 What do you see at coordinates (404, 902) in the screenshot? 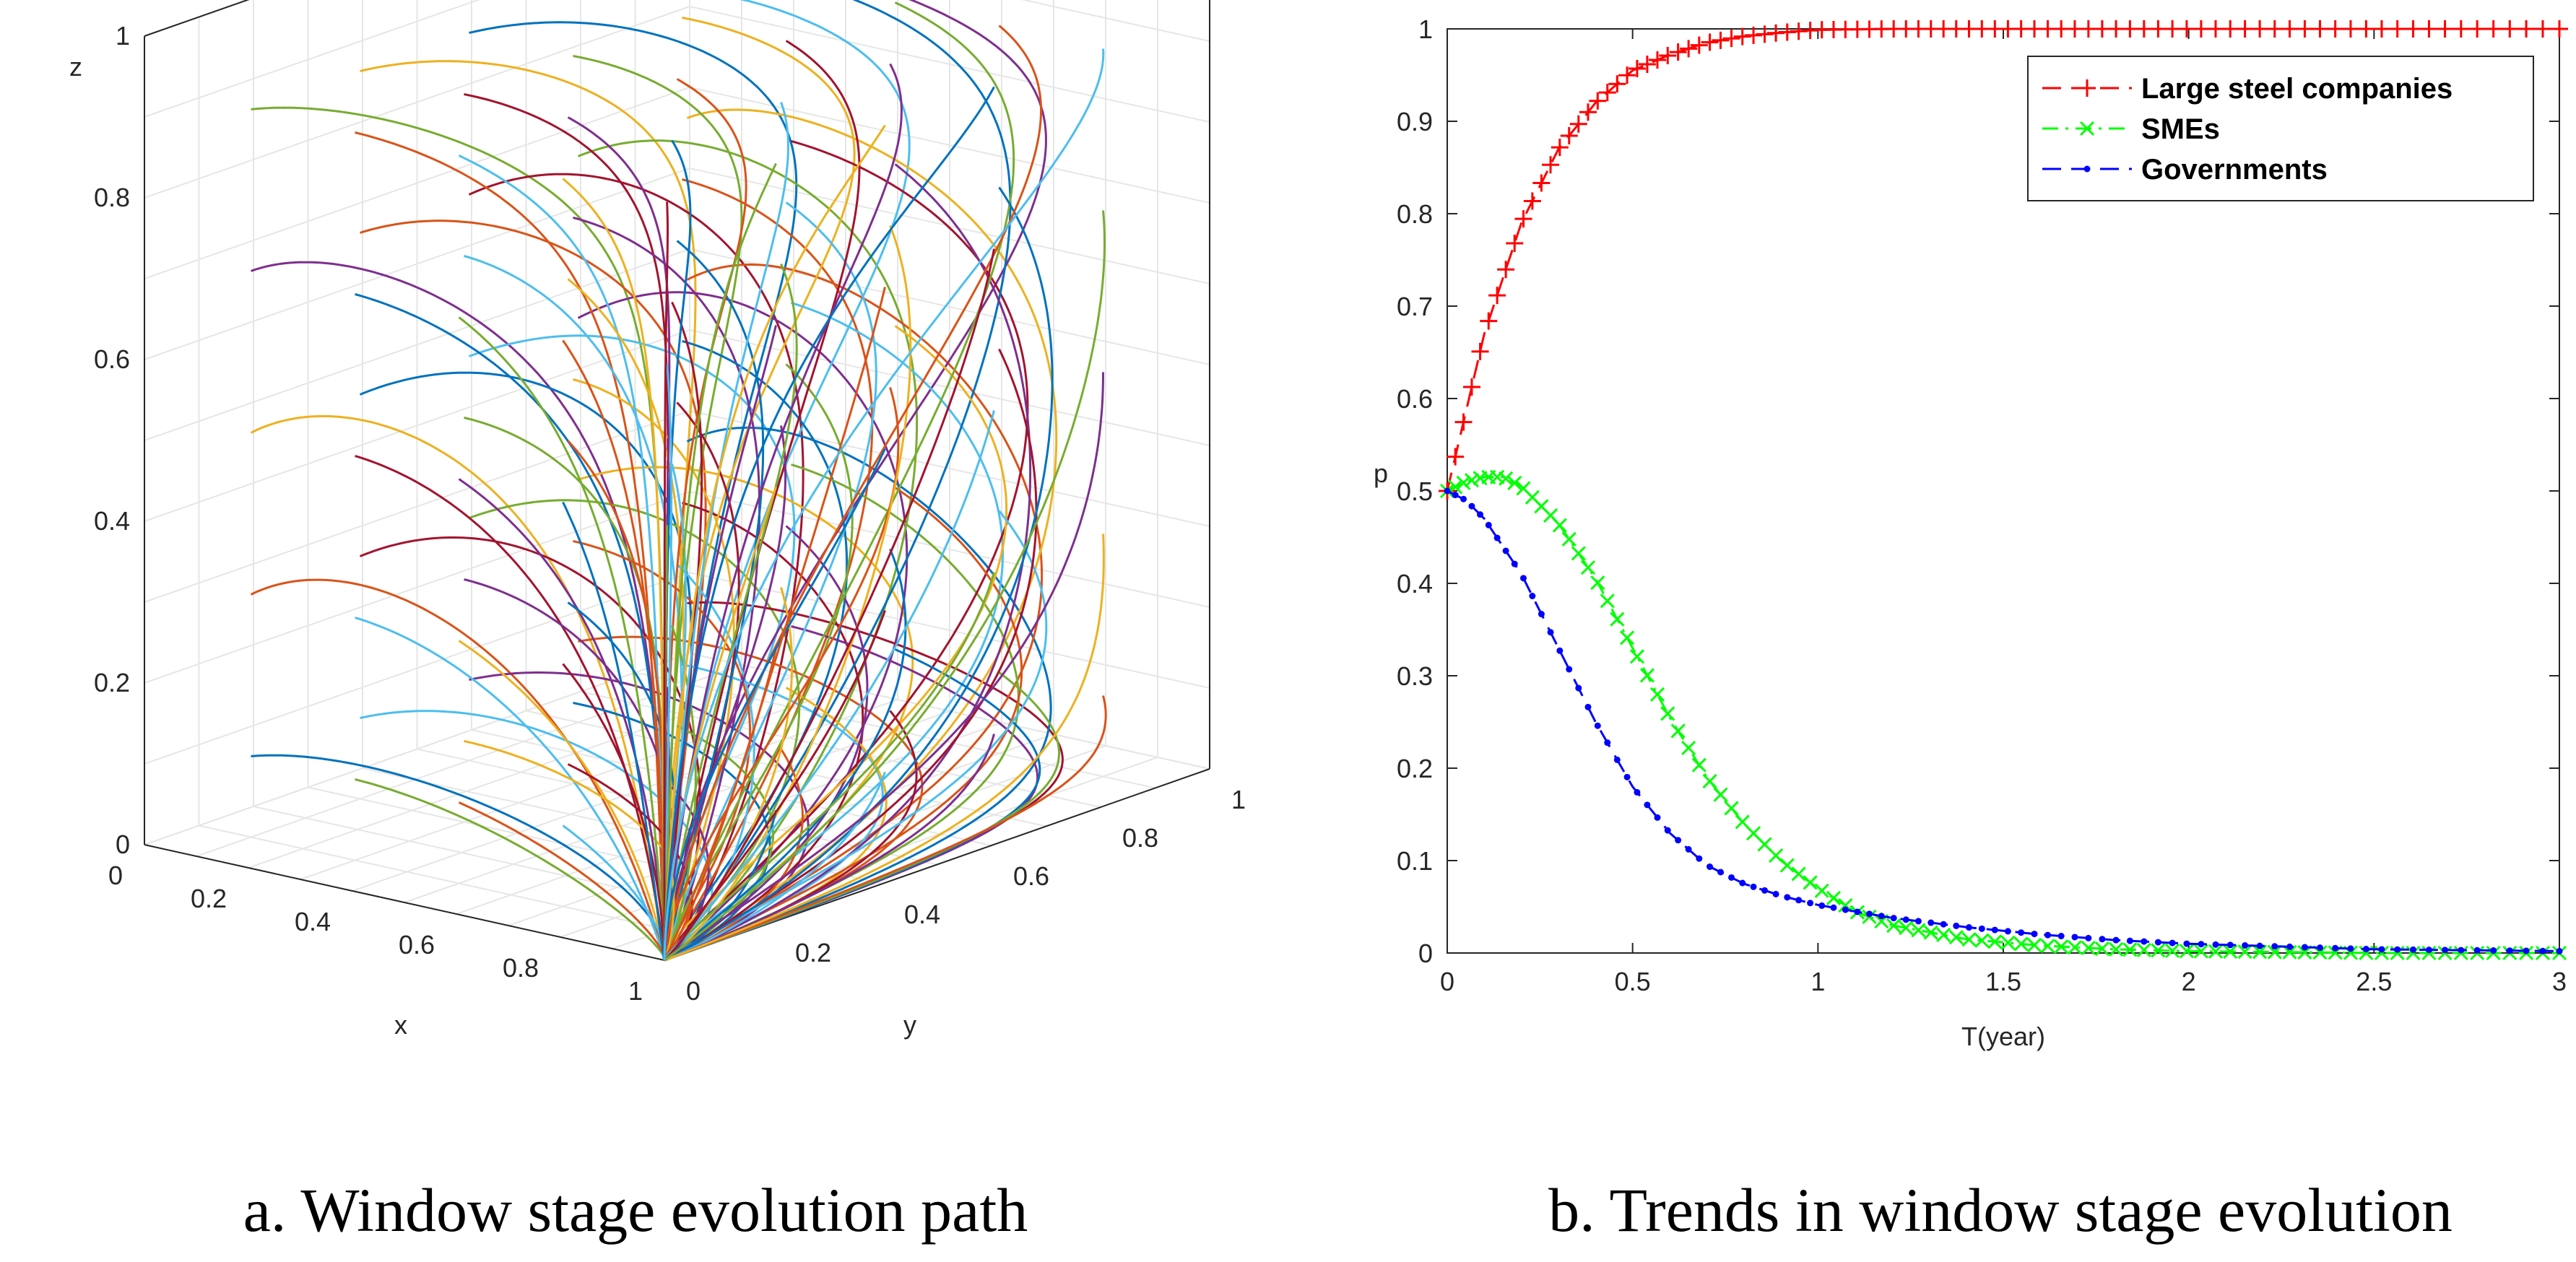
I see `axis-edge` at bounding box center [404, 902].